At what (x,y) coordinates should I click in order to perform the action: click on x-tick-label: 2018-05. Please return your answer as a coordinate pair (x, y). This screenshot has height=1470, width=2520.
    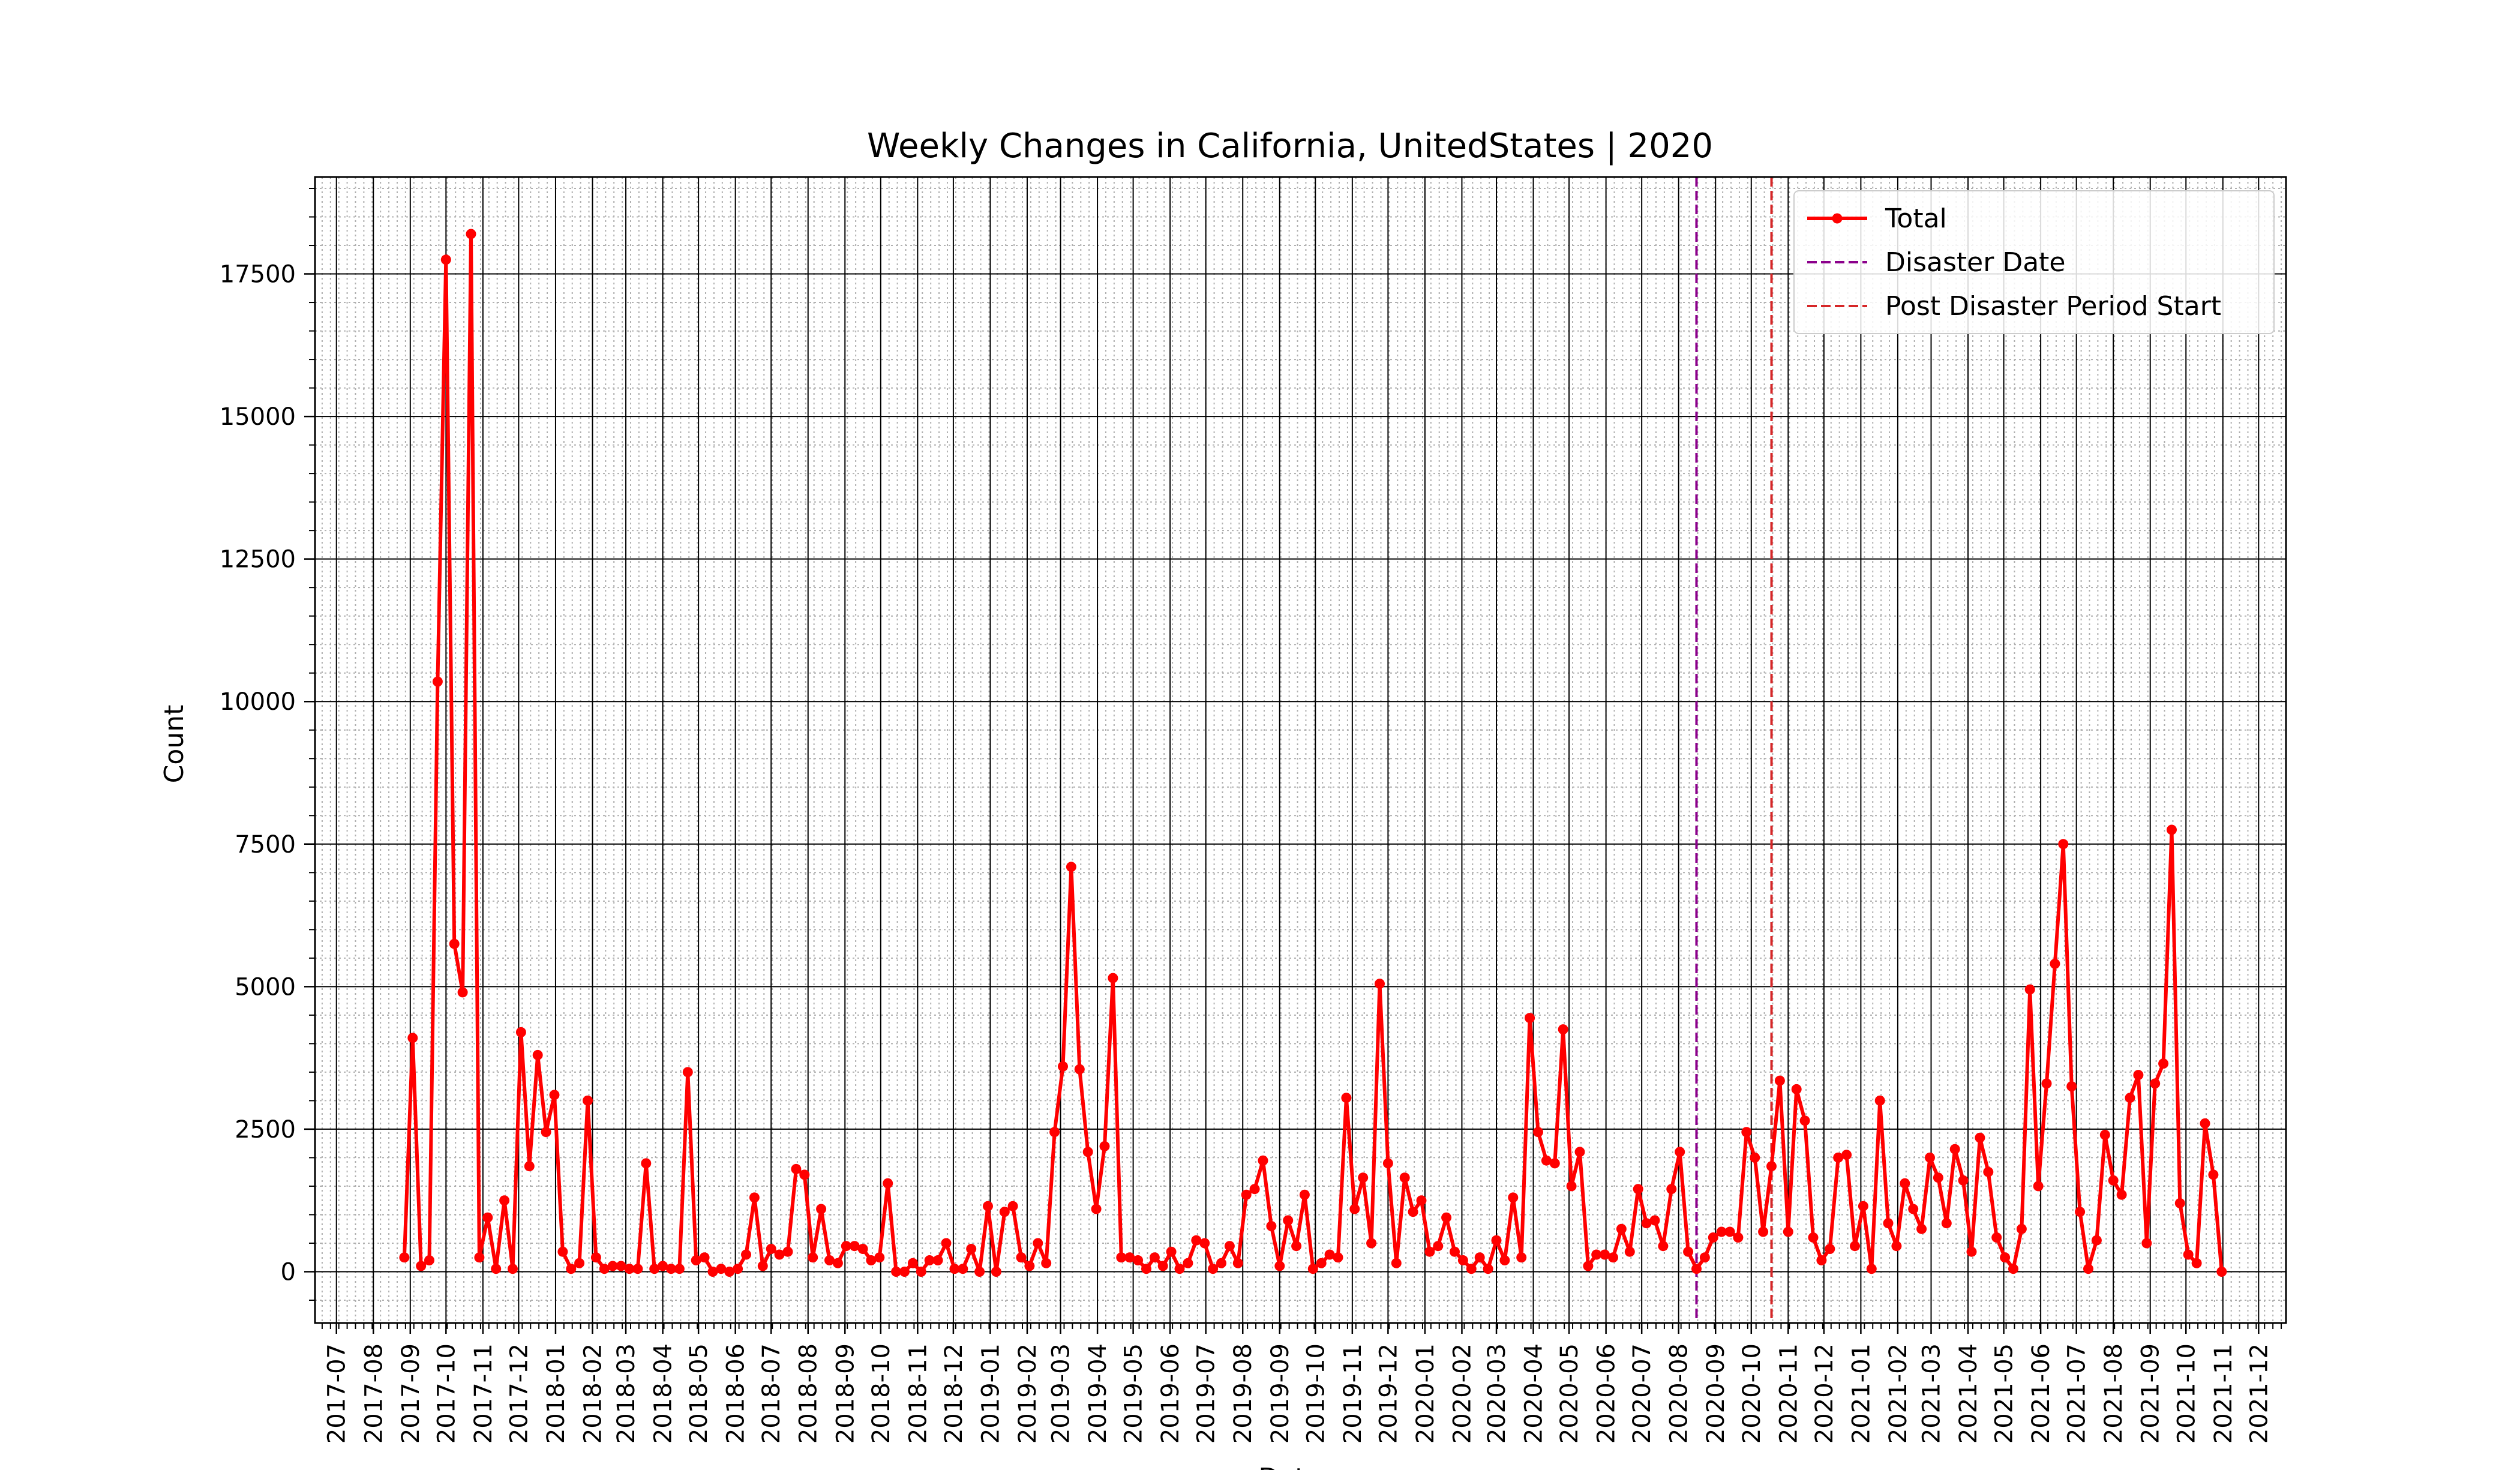
    Looking at the image, I should click on (699, 1393).